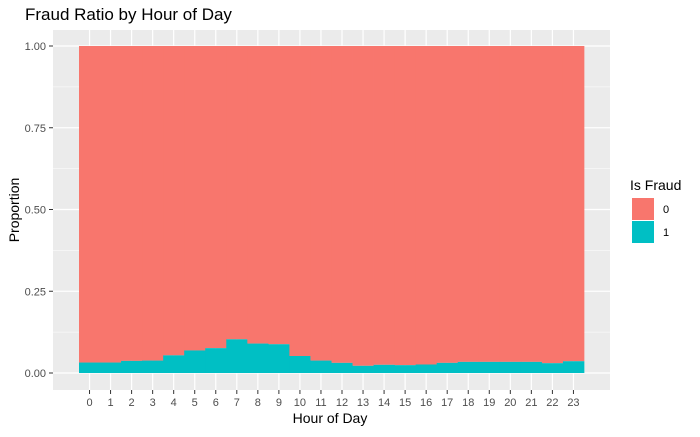 Image resolution: width=700 pixels, height=437 pixels. I want to click on x-tick-label: 12, so click(342, 403).